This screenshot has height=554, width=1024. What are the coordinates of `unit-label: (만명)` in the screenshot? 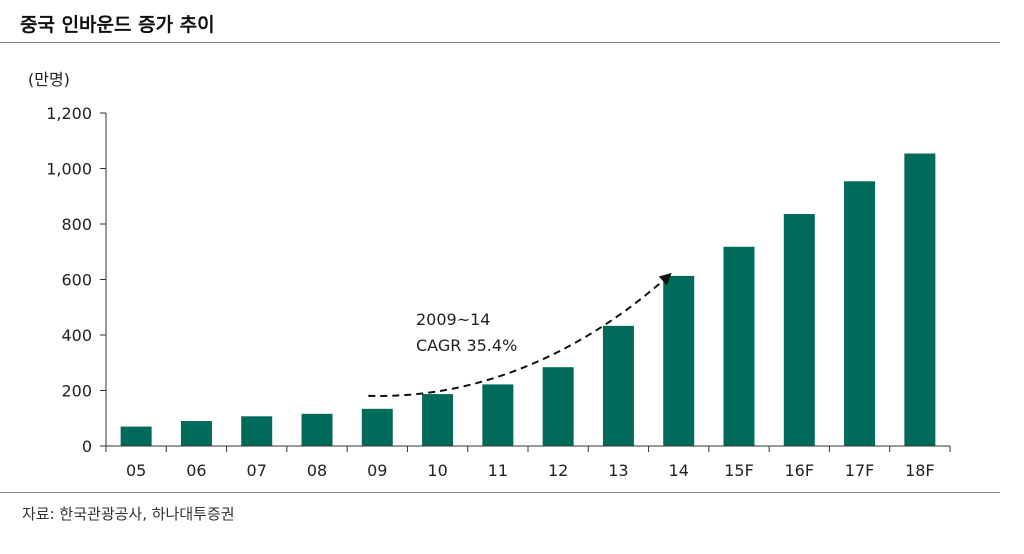 It's located at (49, 79).